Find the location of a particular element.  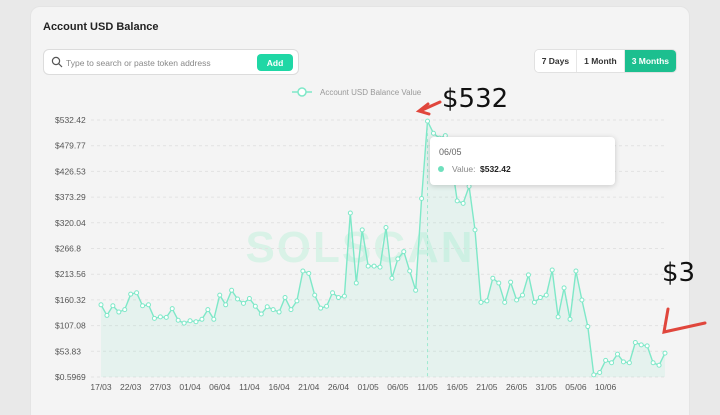

x-tick-label: 01/05 is located at coordinates (369, 387).